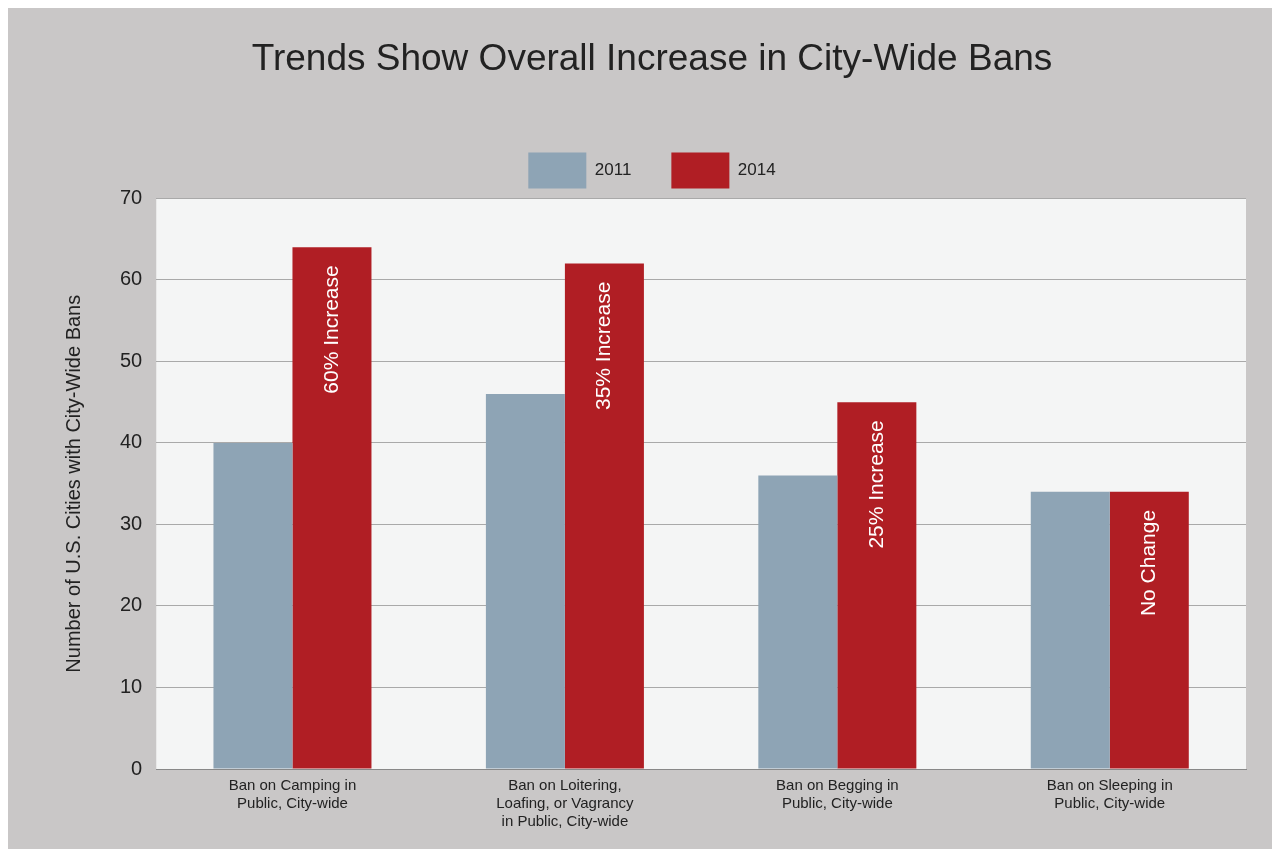 The height and width of the screenshot is (857, 1280). I want to click on y-tick-label: 60, so click(131, 278).